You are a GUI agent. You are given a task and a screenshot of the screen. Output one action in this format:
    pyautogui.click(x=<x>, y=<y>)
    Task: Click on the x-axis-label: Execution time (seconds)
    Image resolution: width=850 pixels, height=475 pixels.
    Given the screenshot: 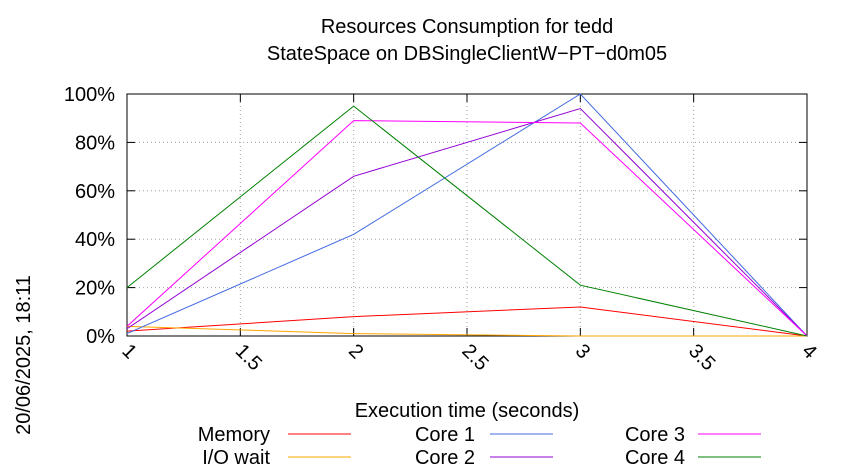 What is the action you would take?
    pyautogui.click(x=467, y=411)
    